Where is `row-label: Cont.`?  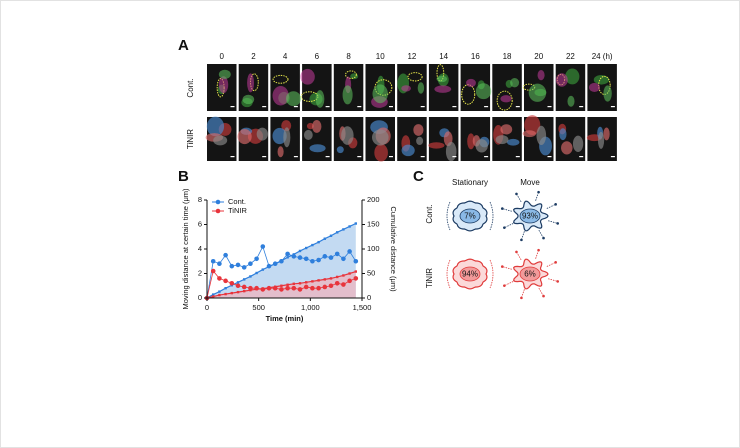 row-label: Cont. is located at coordinates (429, 213).